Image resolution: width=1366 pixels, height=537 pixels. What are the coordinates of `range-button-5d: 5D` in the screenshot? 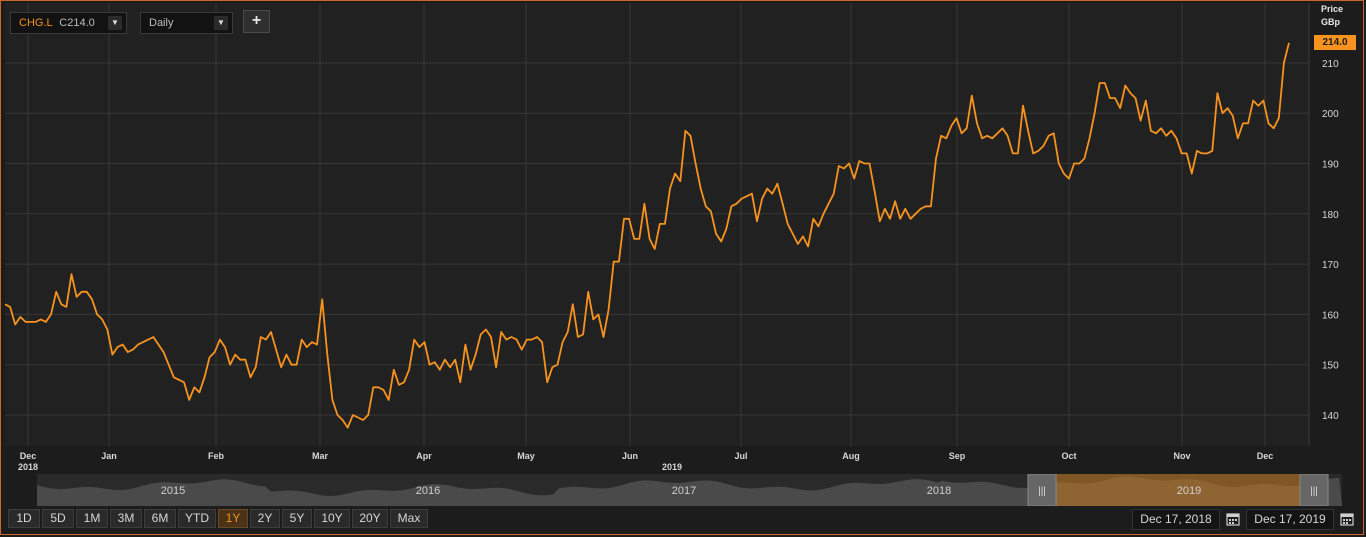 It's located at (58, 518).